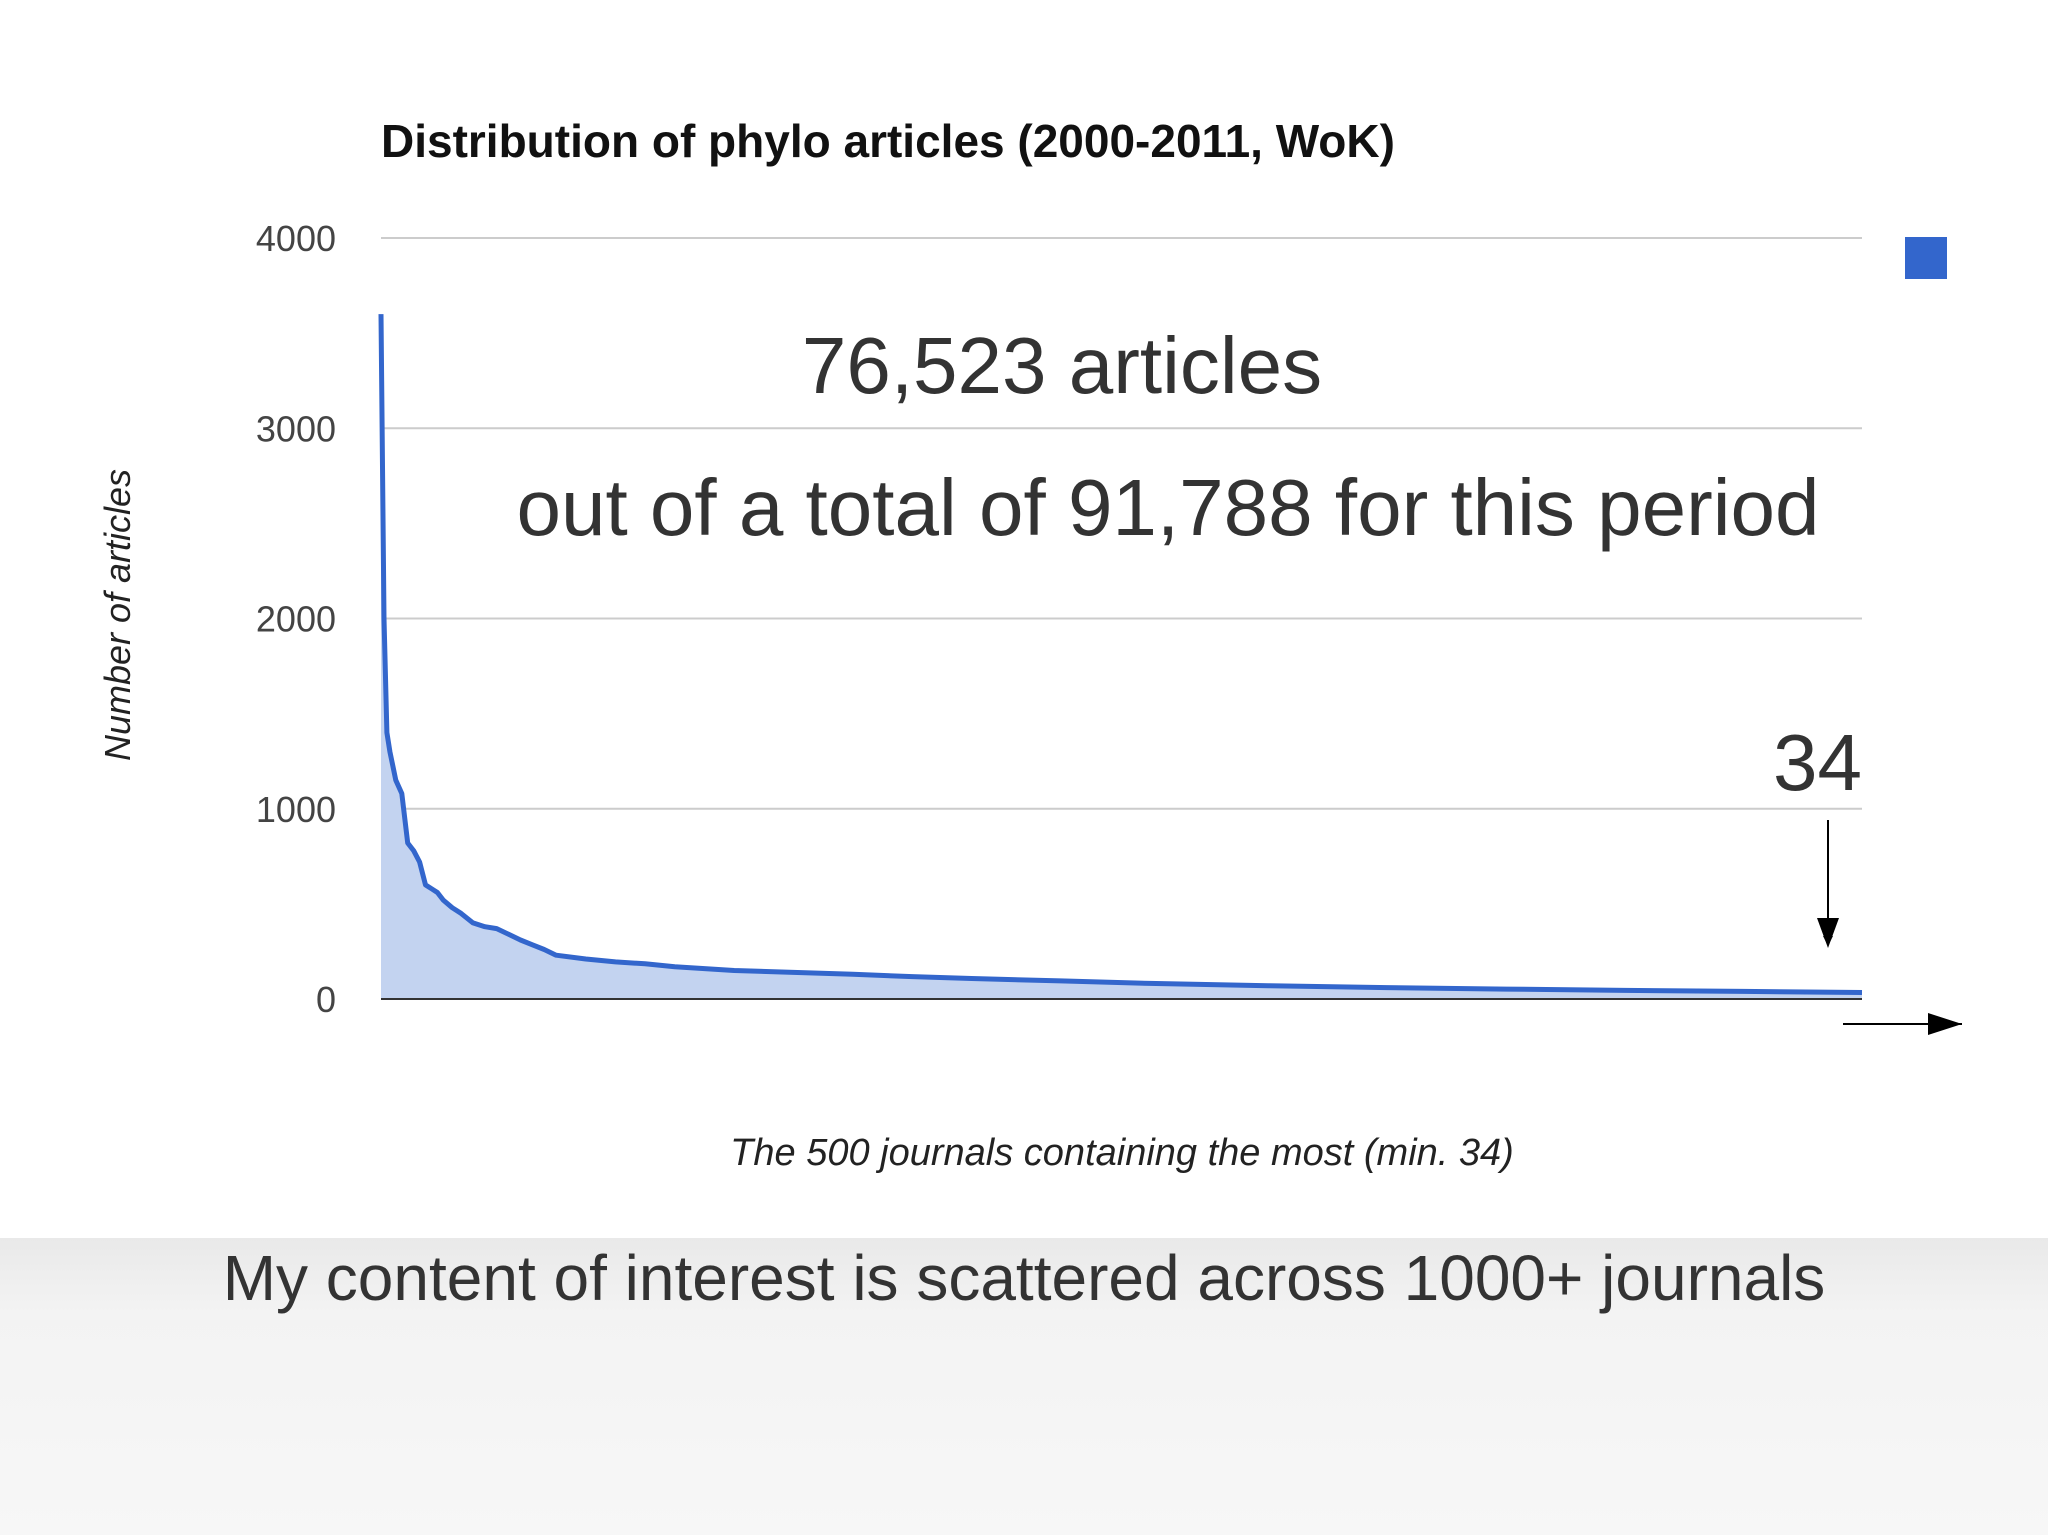  I want to click on annotation-min-value: 34, so click(1817, 762).